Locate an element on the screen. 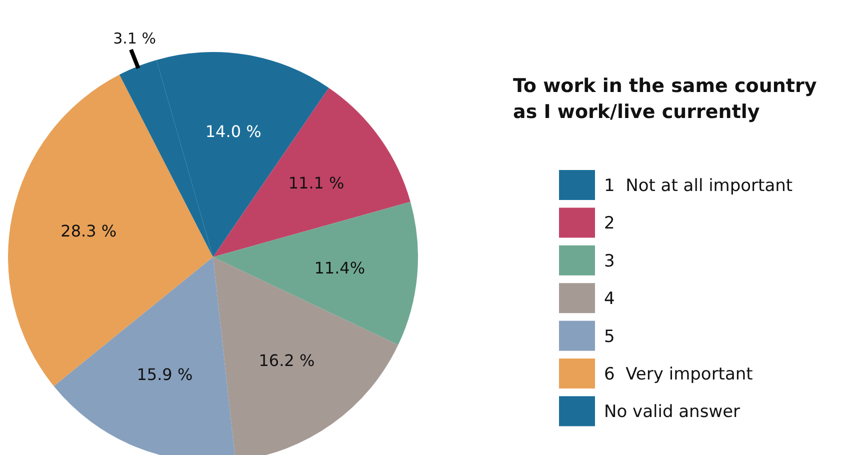 The image size is (853, 455). legend-label: 4 is located at coordinates (609, 299).